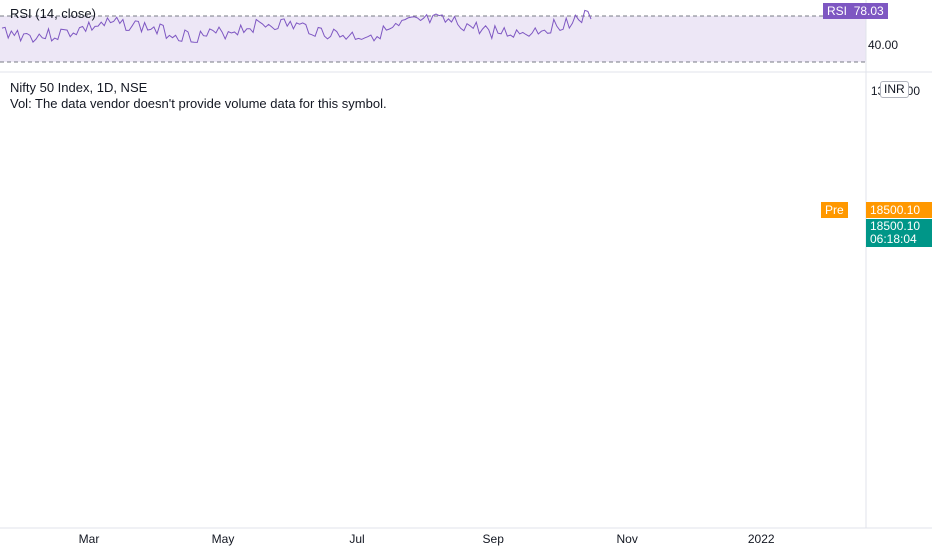 The image size is (932, 550). I want to click on last-price-tag: 18500.10 06:18:04, so click(899, 233).